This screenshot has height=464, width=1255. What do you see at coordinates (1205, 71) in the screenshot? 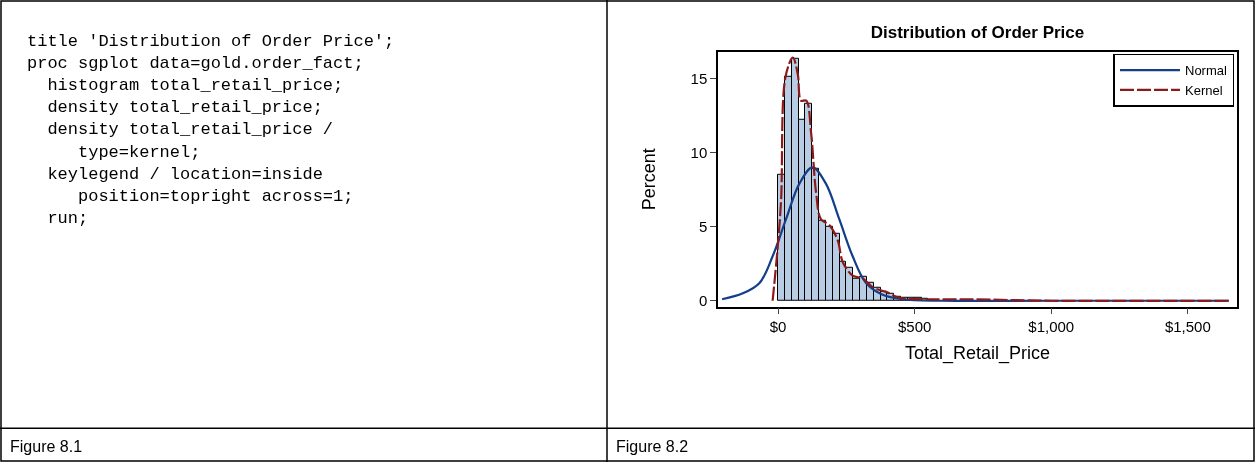
I see `legend-label: Normal` at bounding box center [1205, 71].